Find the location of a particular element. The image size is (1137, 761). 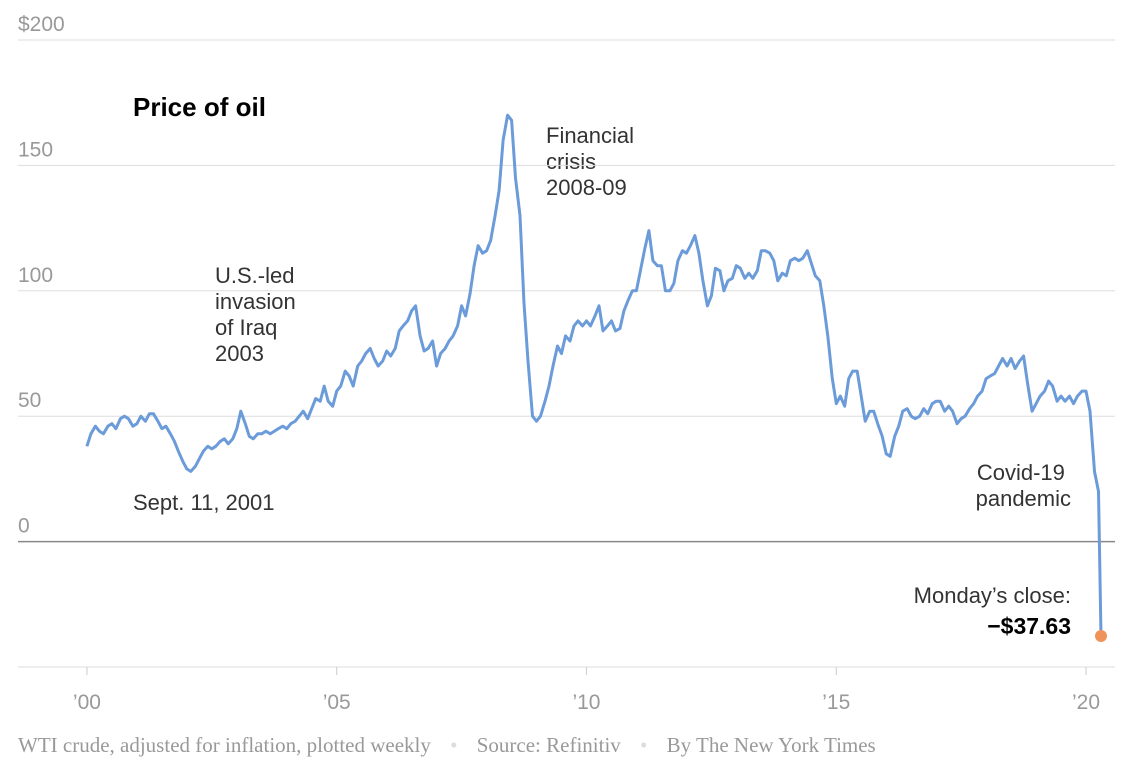

x-tick-label: ’20 is located at coordinates (1086, 702).